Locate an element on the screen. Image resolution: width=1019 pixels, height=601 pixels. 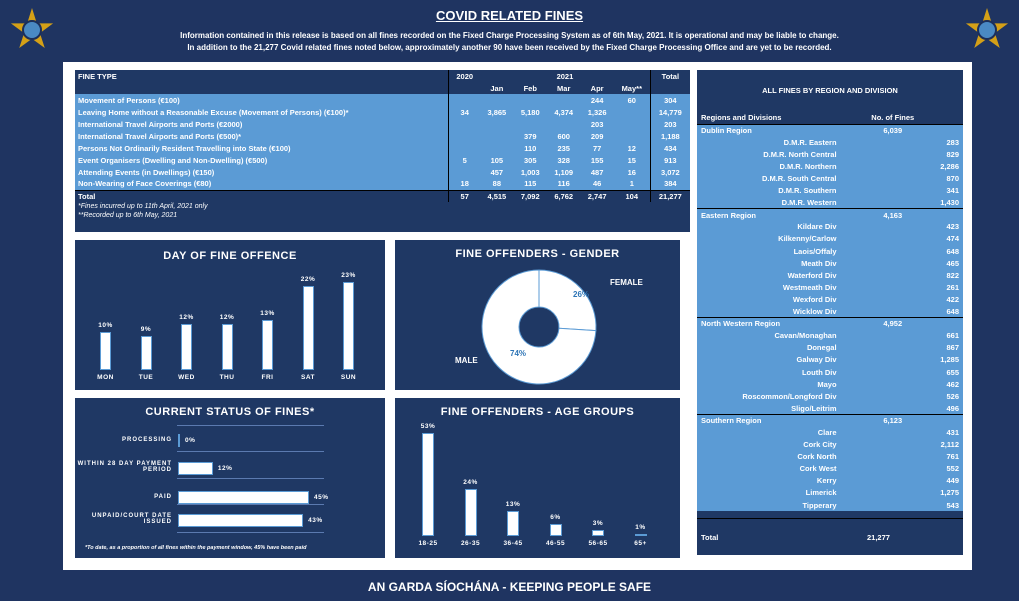
data-label: 45% is located at coordinates (321, 497).